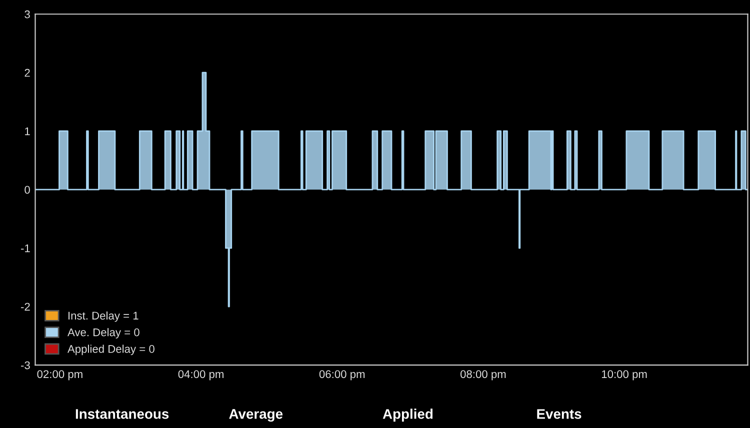 This screenshot has height=428, width=750. What do you see at coordinates (27, 190) in the screenshot?
I see `y-tick-label: 0` at bounding box center [27, 190].